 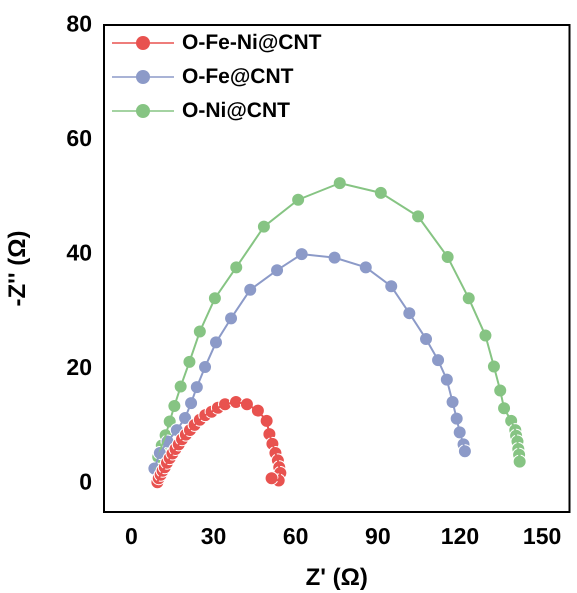 What do you see at coordinates (213, 536) in the screenshot?
I see `x-tick-label: 30` at bounding box center [213, 536].